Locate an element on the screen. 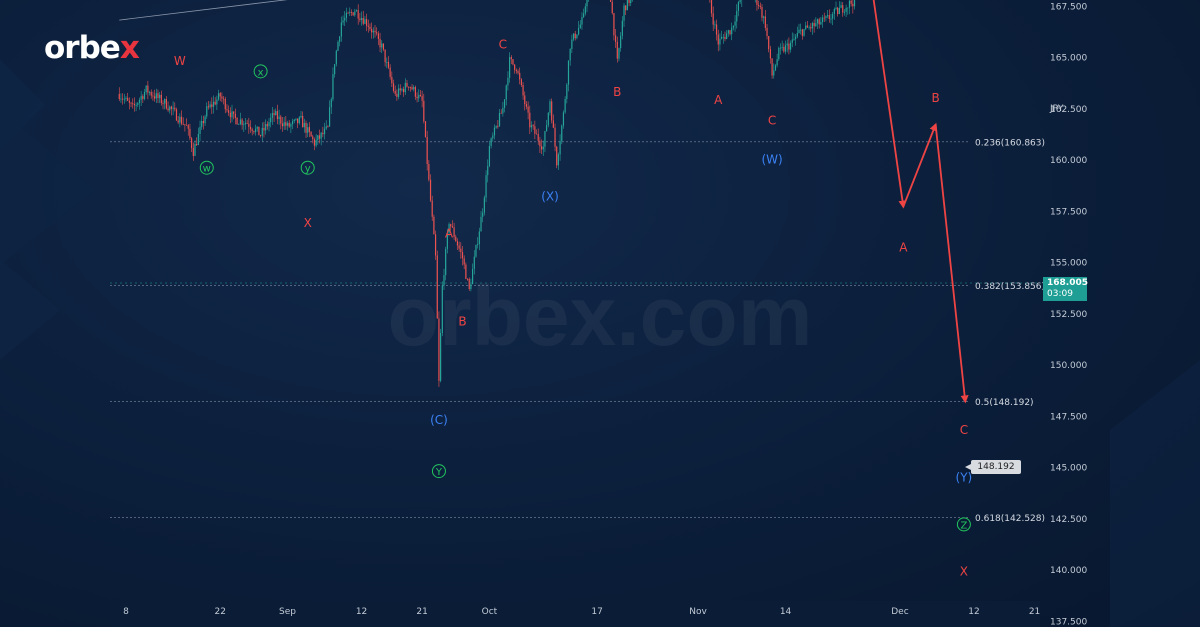  wave-label: W is located at coordinates (180, 61).